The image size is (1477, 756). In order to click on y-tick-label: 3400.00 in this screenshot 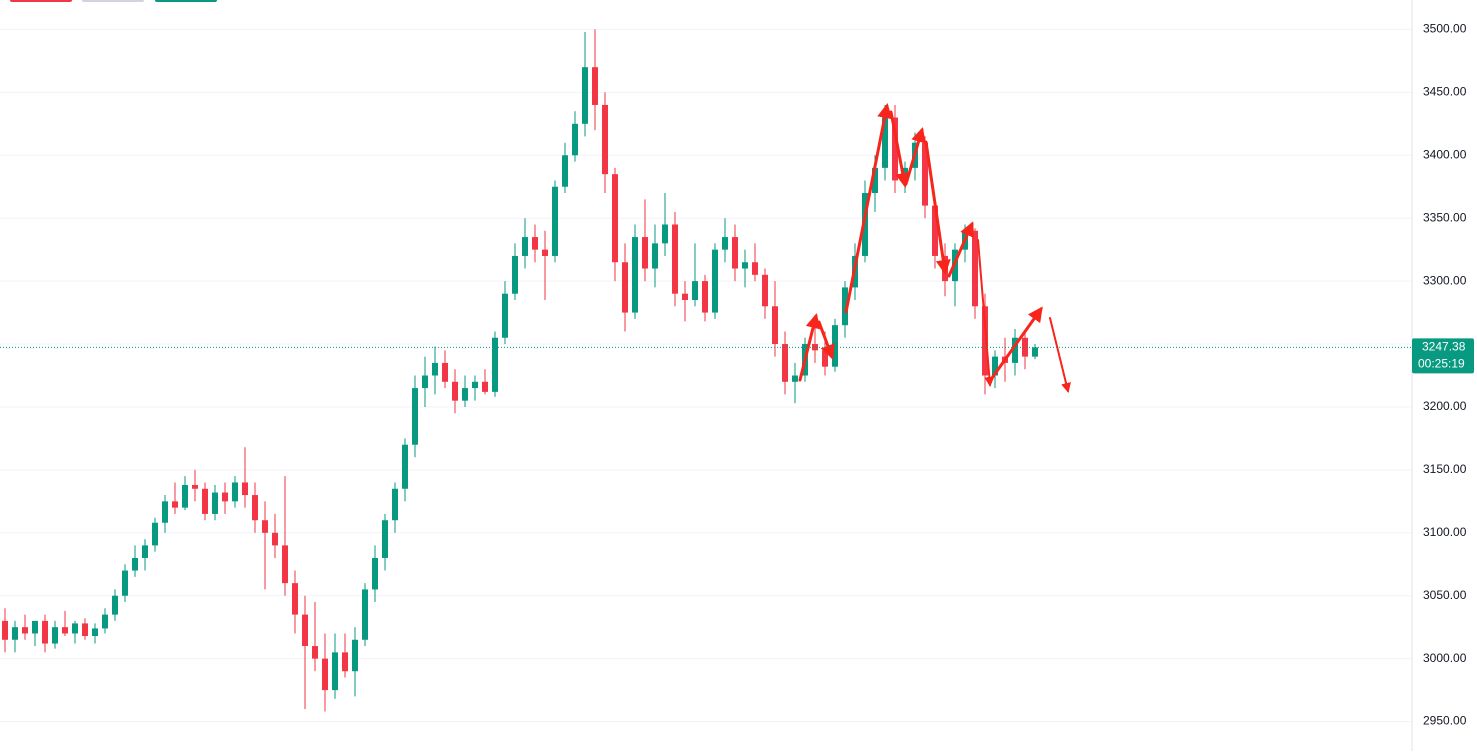, I will do `click(1445, 154)`.